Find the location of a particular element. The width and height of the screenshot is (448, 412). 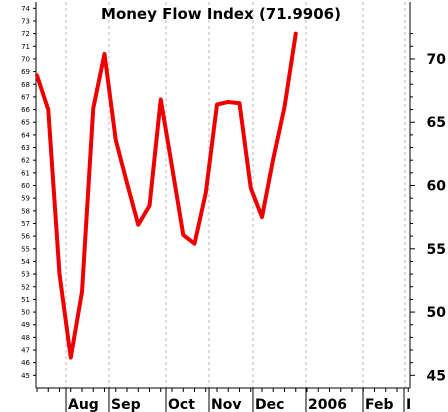

left-tick-label: 61 is located at coordinates (25, 173).